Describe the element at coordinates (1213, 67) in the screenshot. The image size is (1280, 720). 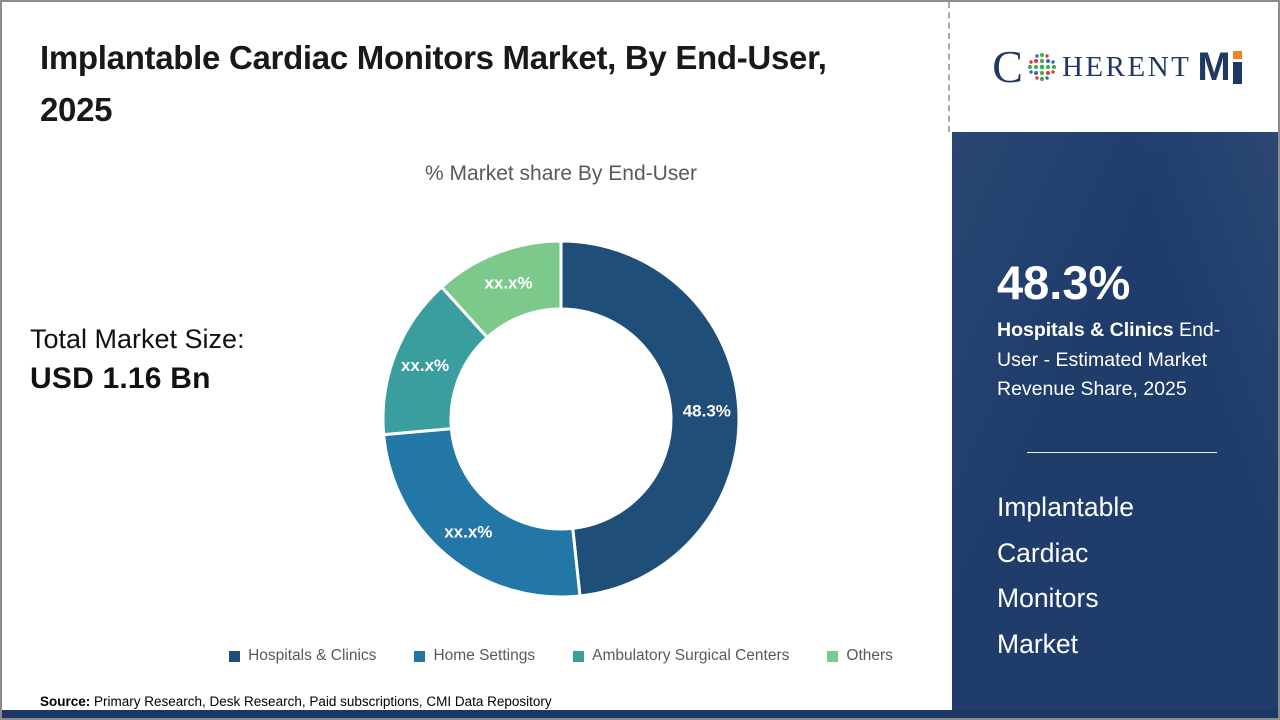
I see `logo-letter-m: M` at that location.